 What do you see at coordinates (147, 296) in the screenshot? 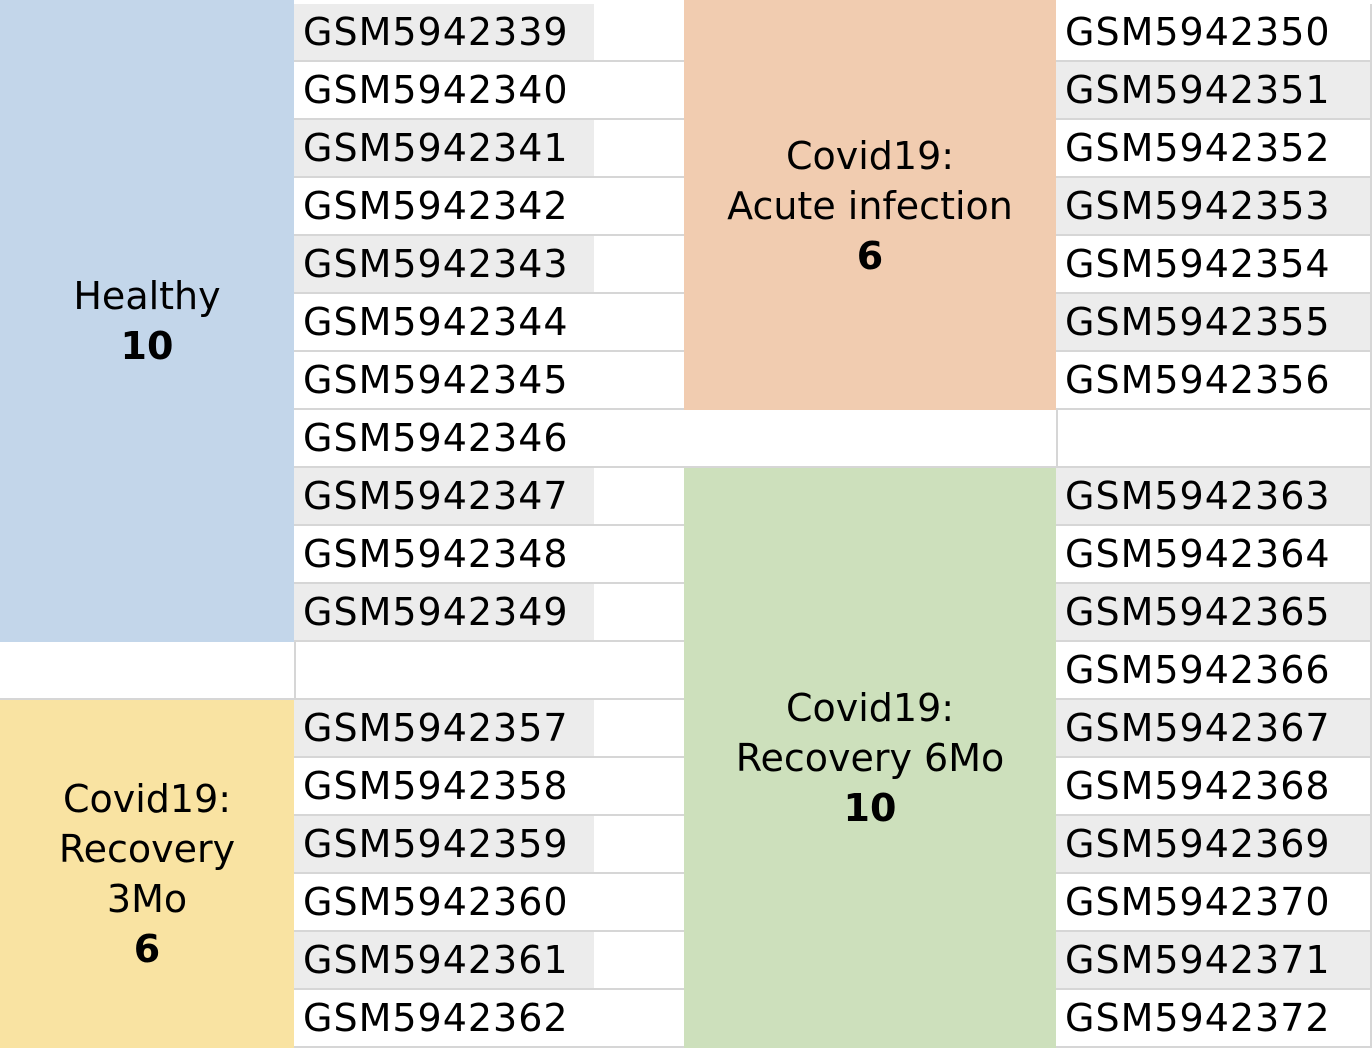
I see `group-name: Healthy` at bounding box center [147, 296].